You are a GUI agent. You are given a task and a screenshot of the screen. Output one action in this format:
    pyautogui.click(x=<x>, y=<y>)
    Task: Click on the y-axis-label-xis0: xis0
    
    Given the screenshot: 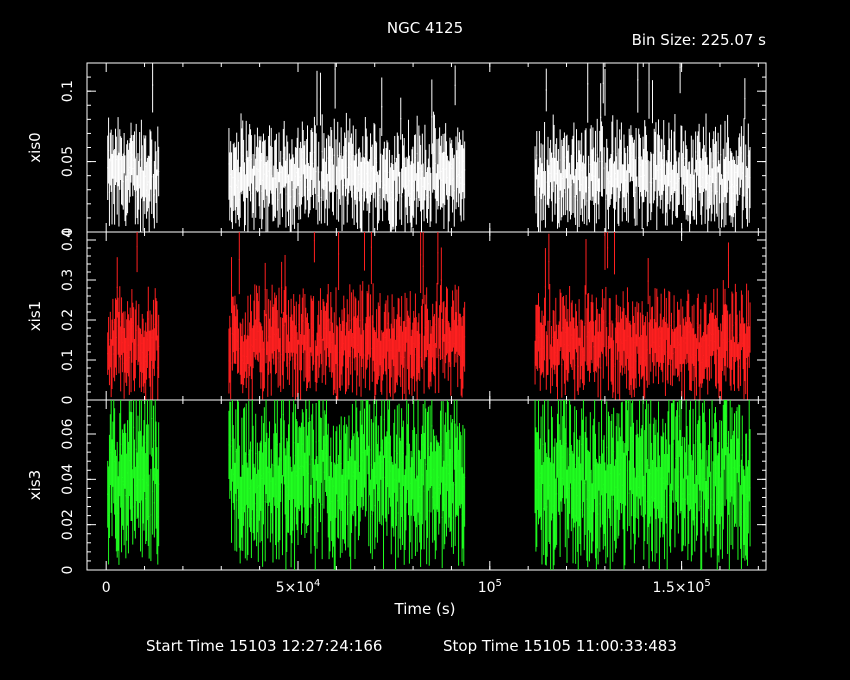 What is the action you would take?
    pyautogui.click(x=35, y=147)
    